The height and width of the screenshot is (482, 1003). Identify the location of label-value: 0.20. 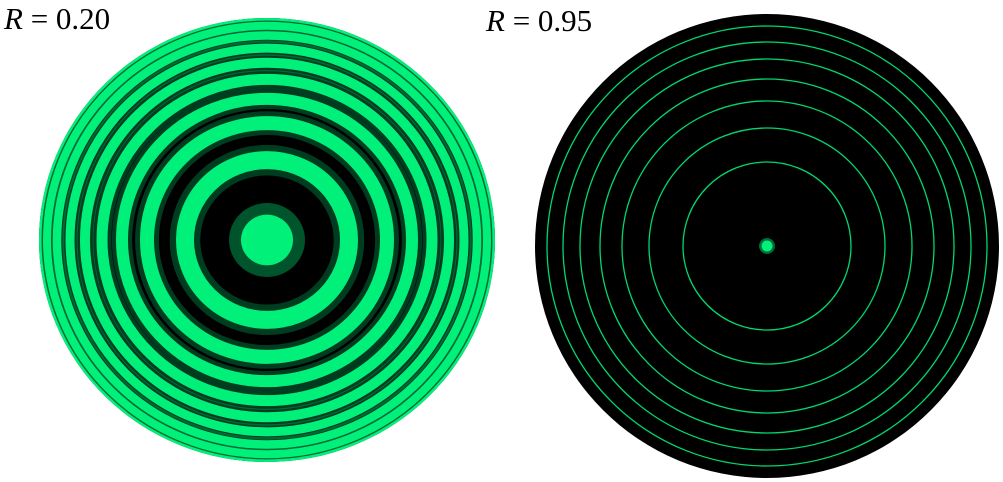
(83, 18).